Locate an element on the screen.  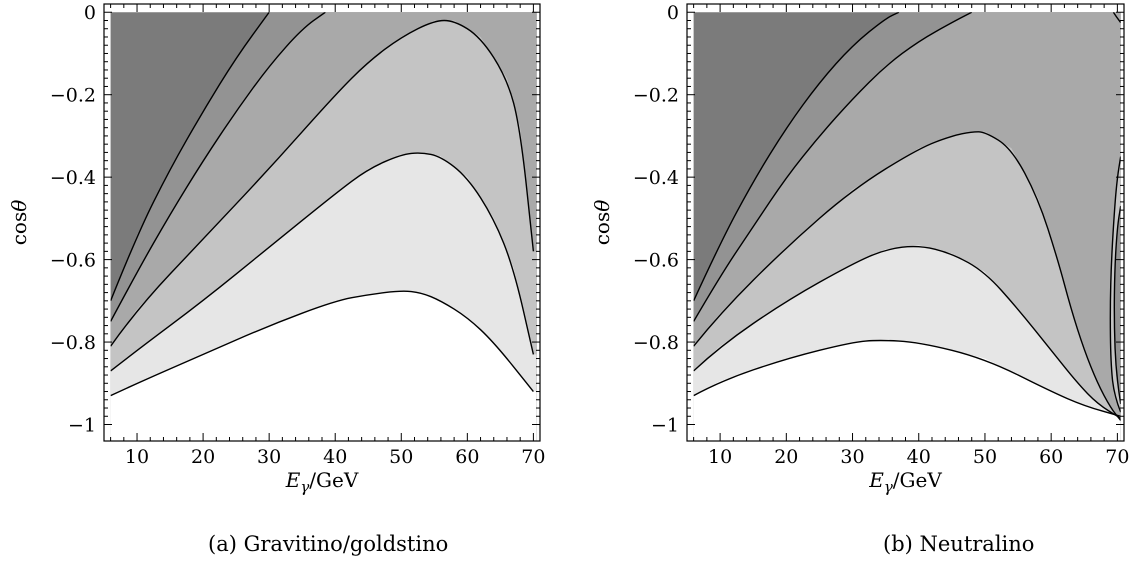
panel-caption: (b) Neutralino is located at coordinates (958, 544).